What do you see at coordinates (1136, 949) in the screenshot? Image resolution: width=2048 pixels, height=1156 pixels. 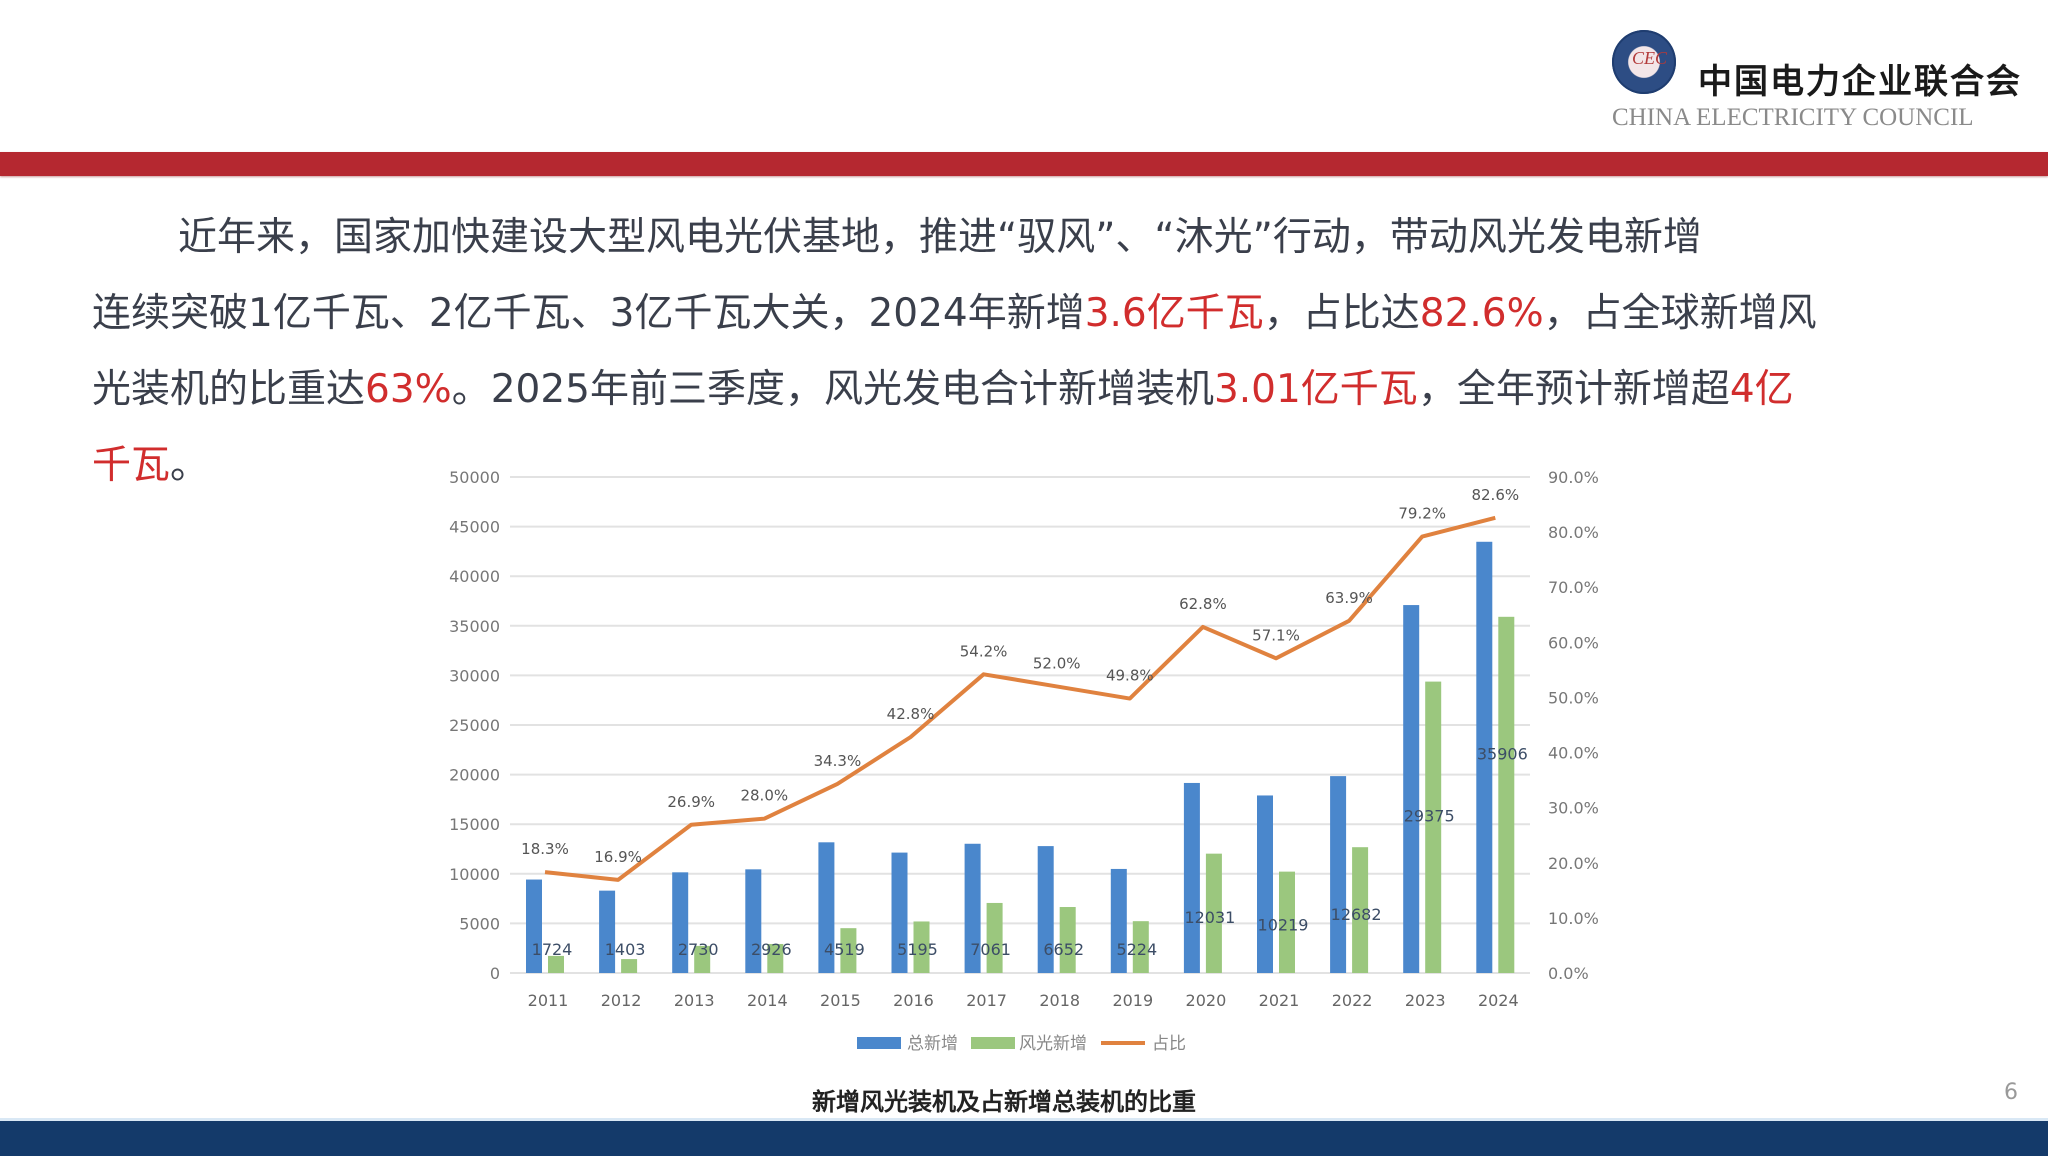 I see `bar-value-label: 5224` at bounding box center [1136, 949].